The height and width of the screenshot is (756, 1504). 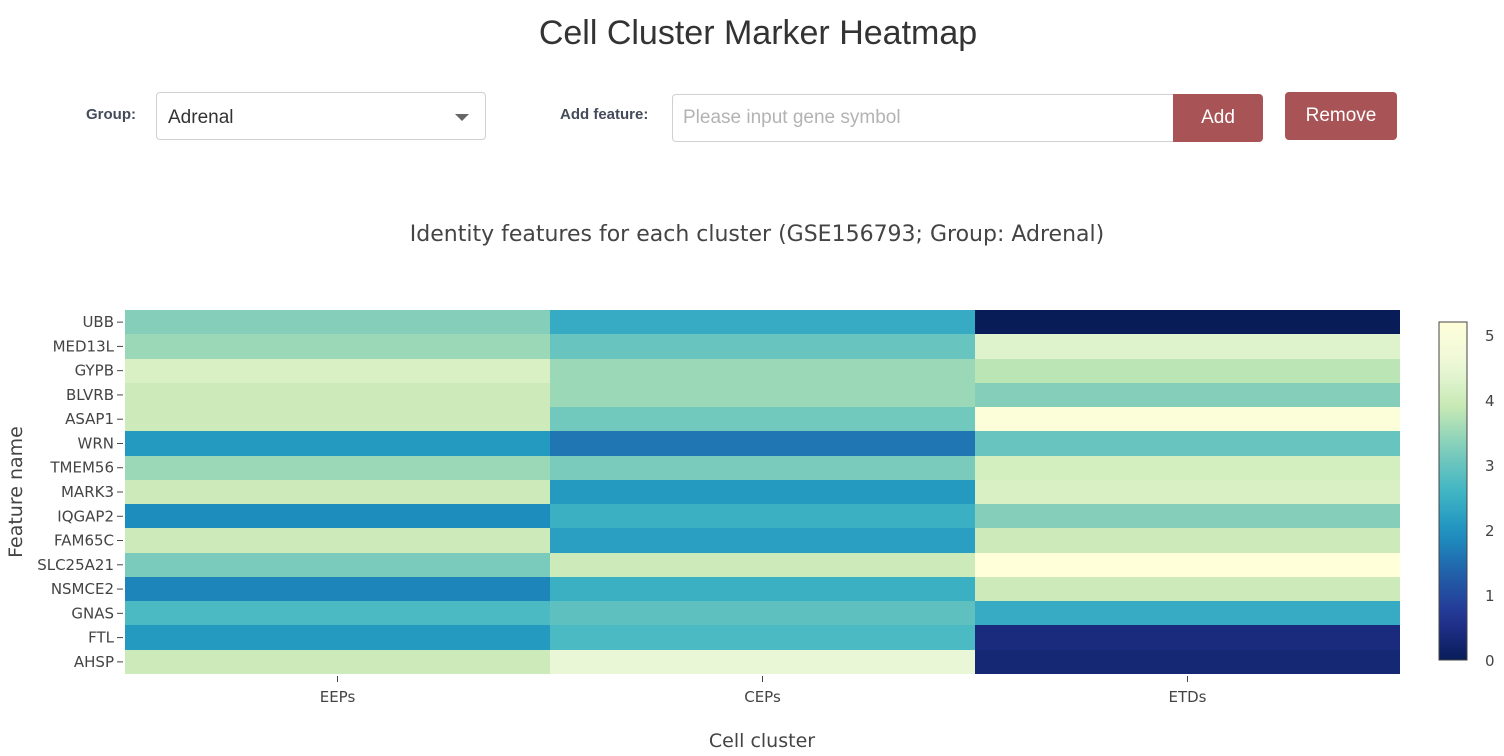 I want to click on colorbar: 0 1 2 3 4 5, so click(x=1466, y=495).